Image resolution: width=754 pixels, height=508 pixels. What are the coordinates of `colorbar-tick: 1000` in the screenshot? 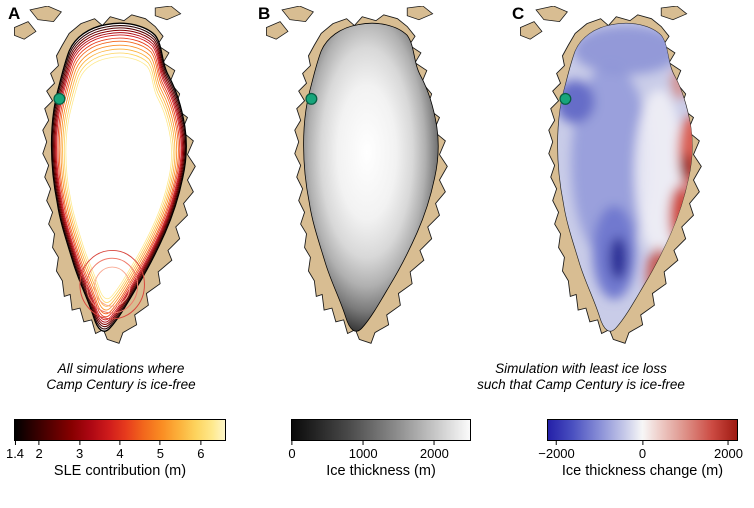 It's located at (363, 451).